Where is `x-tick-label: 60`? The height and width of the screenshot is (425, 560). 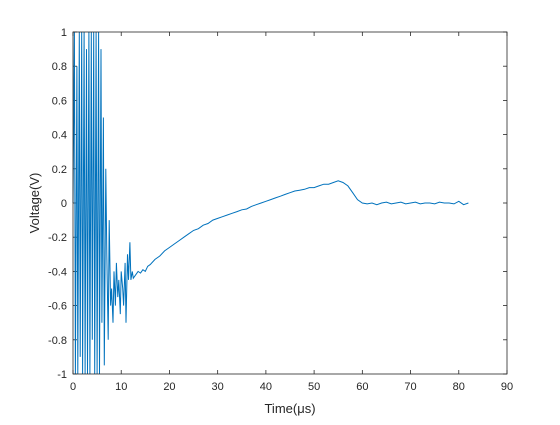
x-tick-label: 60 is located at coordinates (362, 387).